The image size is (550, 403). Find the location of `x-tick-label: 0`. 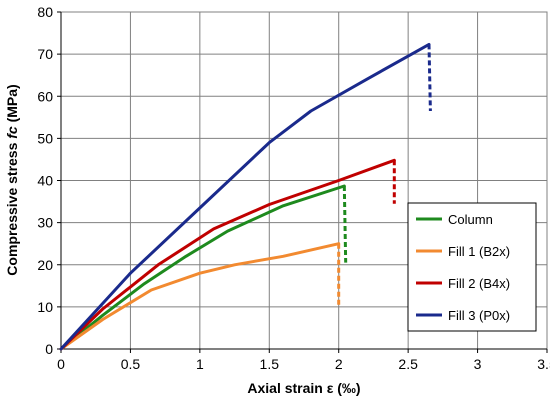

x-tick-label: 0 is located at coordinates (61, 364).